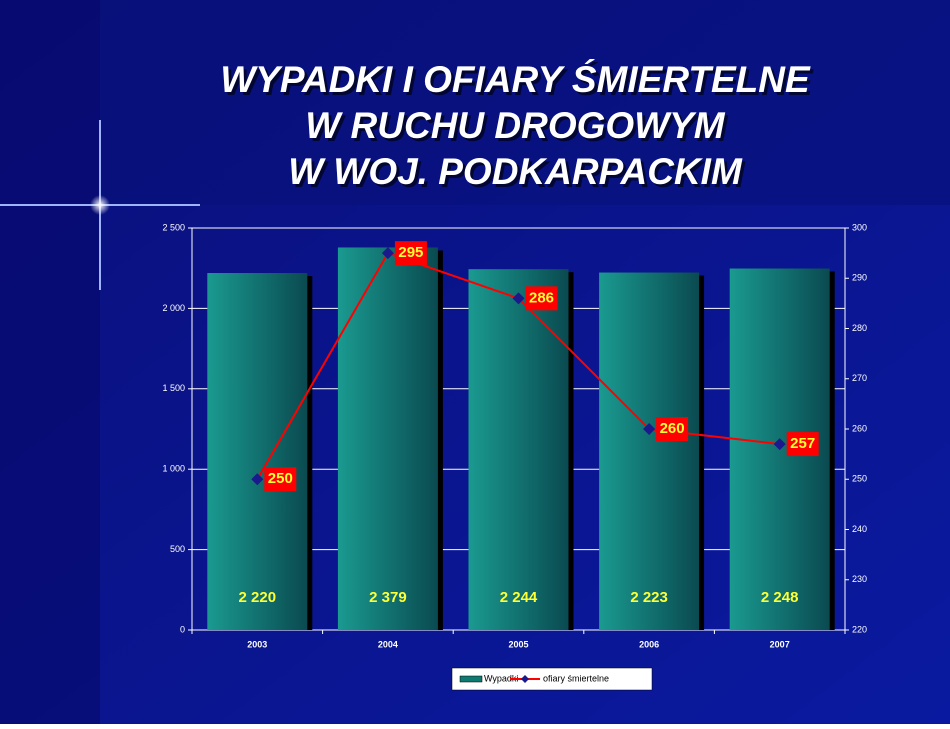  I want to click on y2-tick-label: 270, so click(859, 378).